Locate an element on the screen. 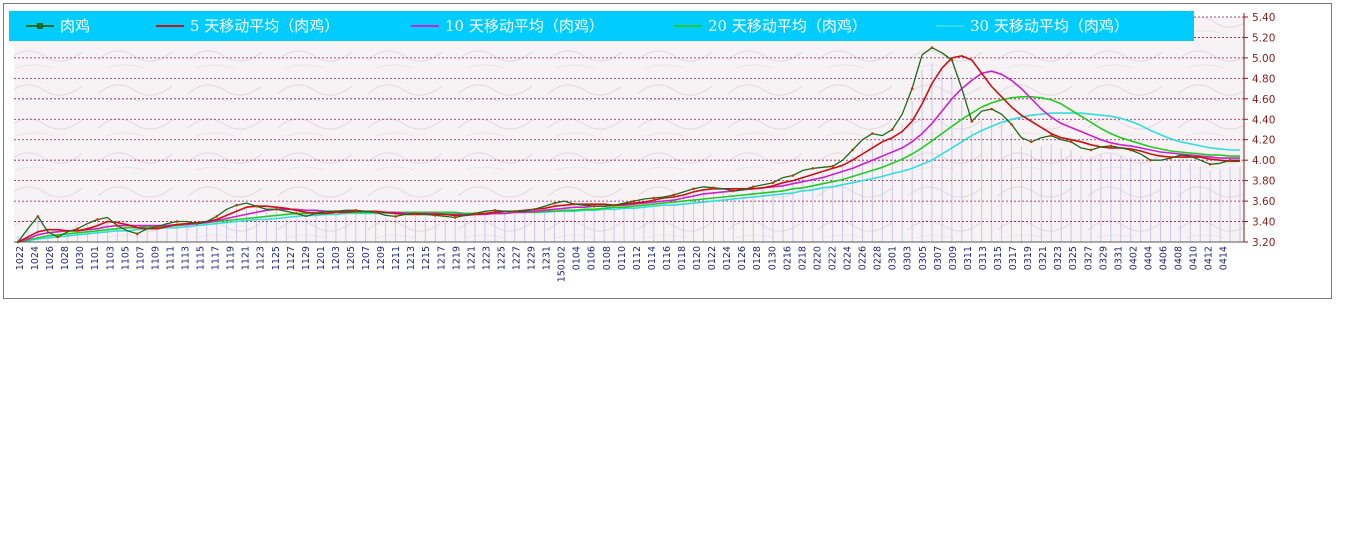  x-tick-label: 0323 is located at coordinates (1058, 258).